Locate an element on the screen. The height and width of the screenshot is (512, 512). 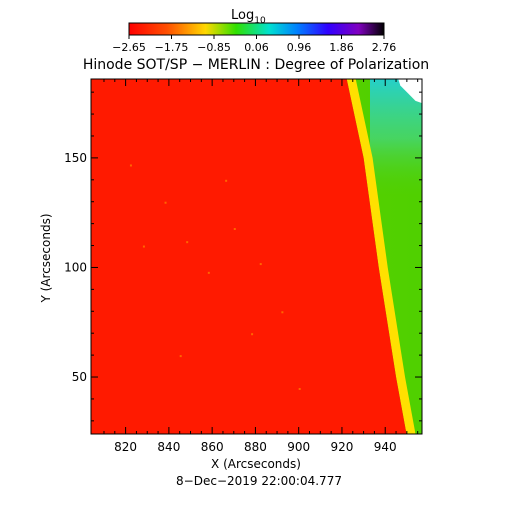
x-tick-label: 820 is located at coordinates (125, 447).